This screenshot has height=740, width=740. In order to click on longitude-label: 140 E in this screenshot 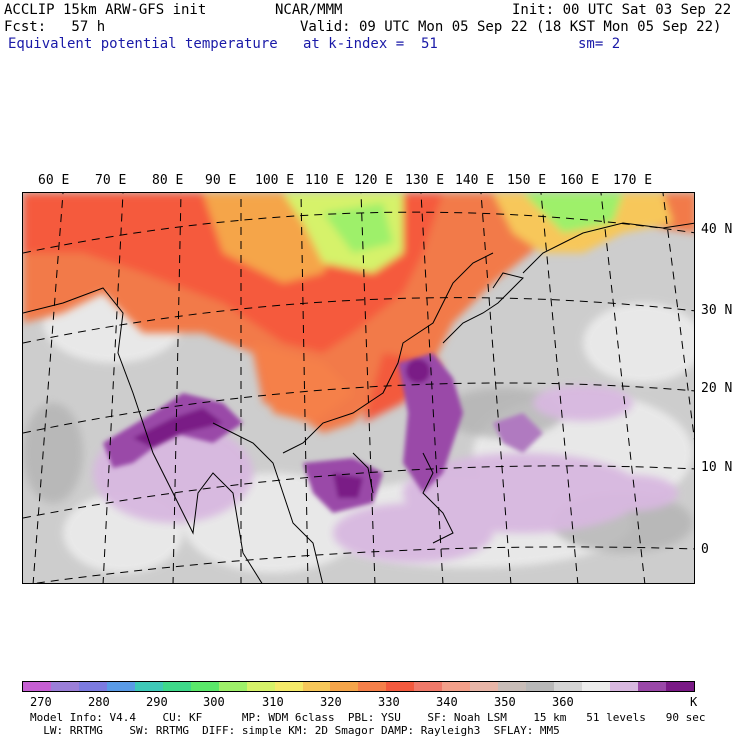, I will do `click(475, 180)`.